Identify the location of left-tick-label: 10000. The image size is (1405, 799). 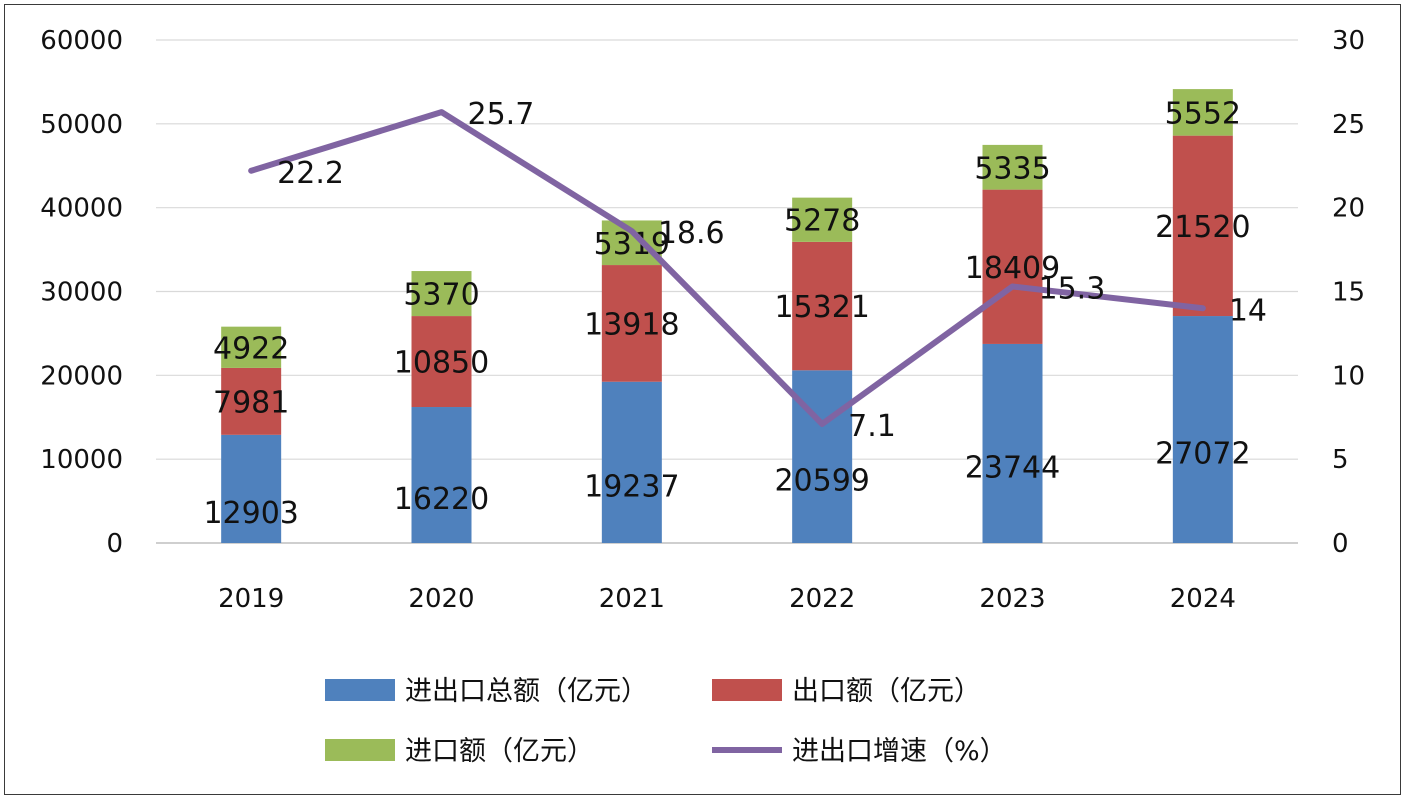
(81, 460).